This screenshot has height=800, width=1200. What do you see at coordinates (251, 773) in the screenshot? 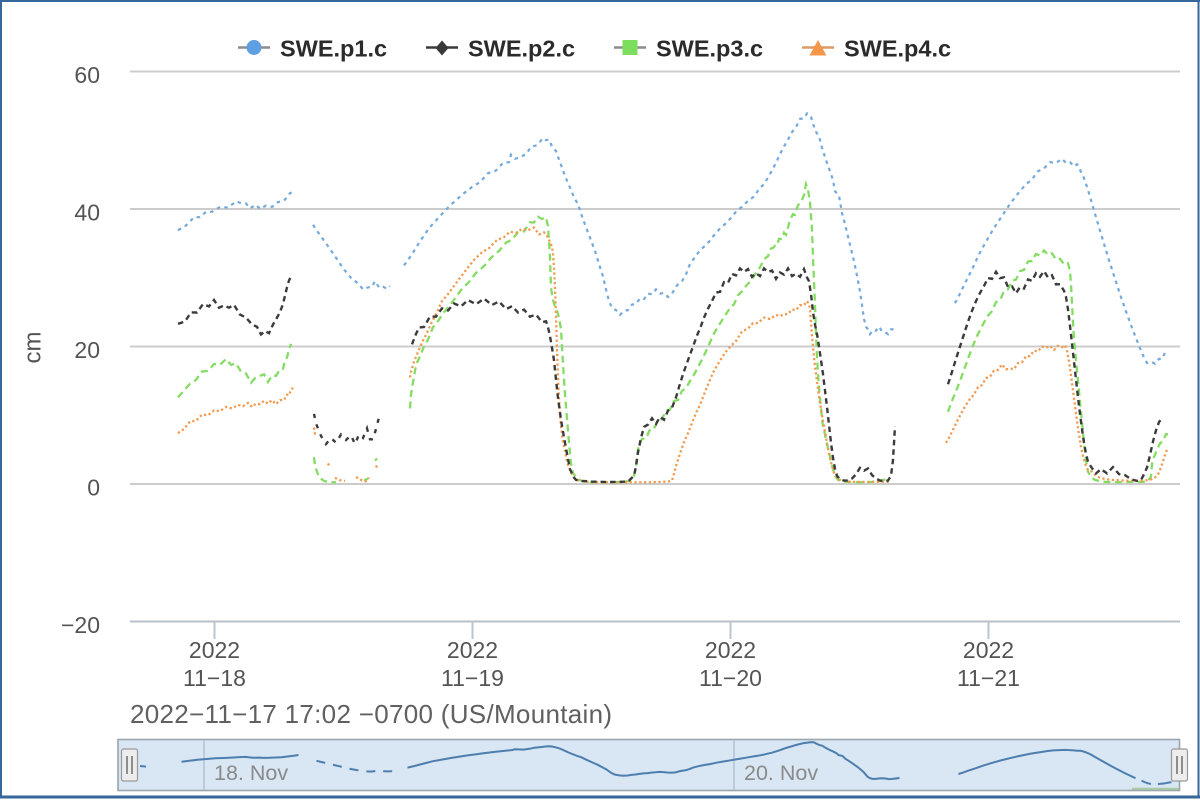
I see `svg-text: 18. Nov` at bounding box center [251, 773].